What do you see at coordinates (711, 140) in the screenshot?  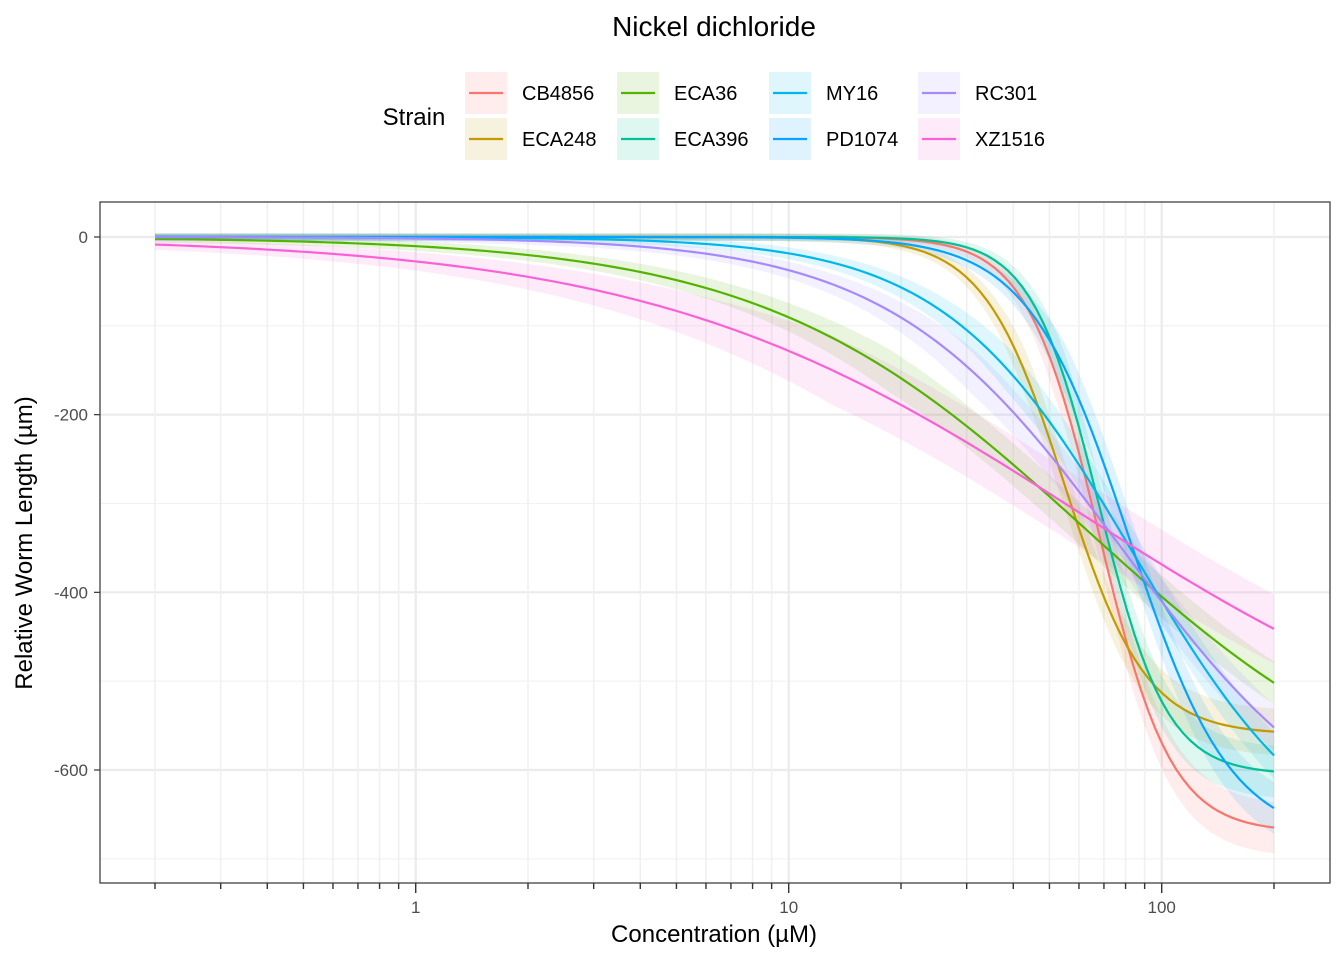 I see `legend-label: ECA396` at bounding box center [711, 140].